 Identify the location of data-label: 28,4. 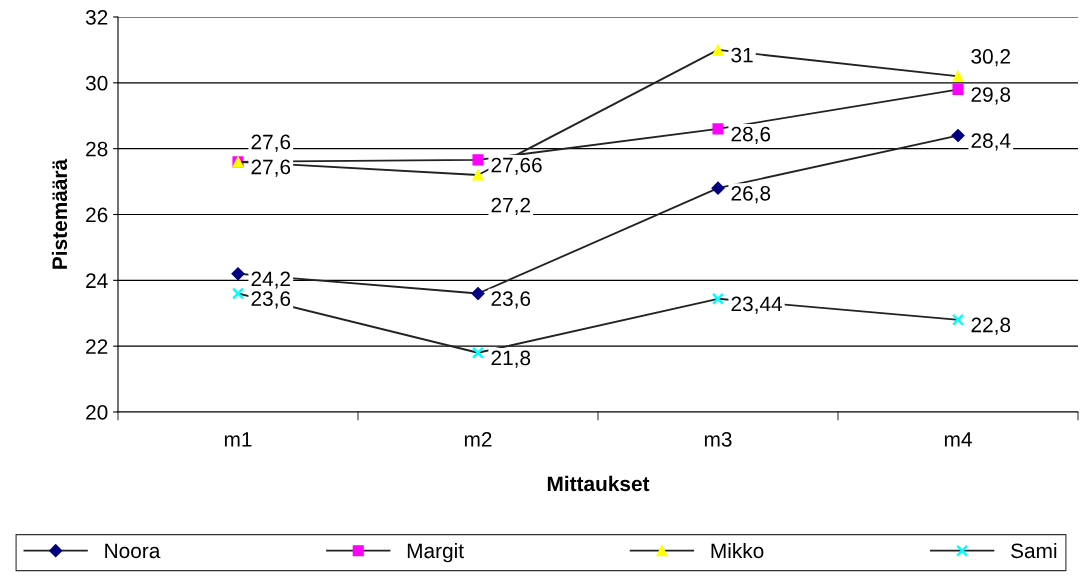
(991, 142).